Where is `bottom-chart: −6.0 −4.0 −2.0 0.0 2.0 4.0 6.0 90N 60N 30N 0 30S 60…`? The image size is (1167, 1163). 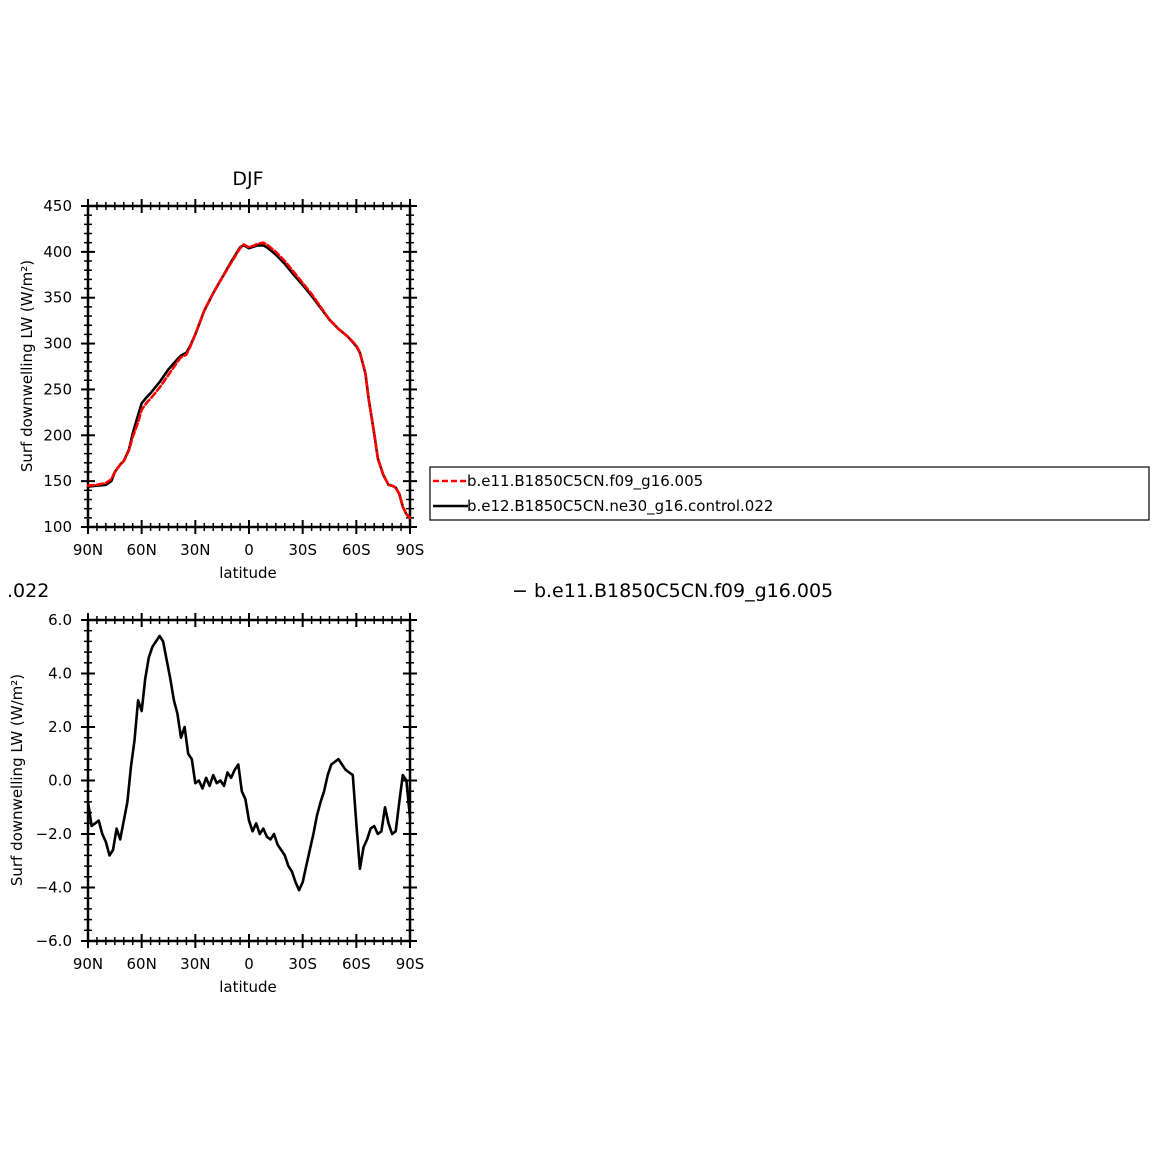
bottom-chart: −6.0 −4.0 −2.0 0.0 2.0 4.0 6.0 90N 60N 30N 0 30S 60… is located at coordinates (216, 803).